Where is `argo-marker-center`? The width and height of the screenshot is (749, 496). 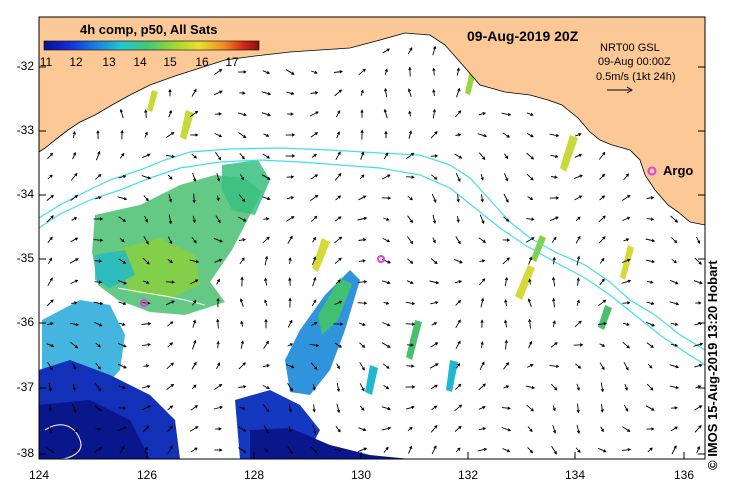
argo-marker-center is located at coordinates (381, 259).